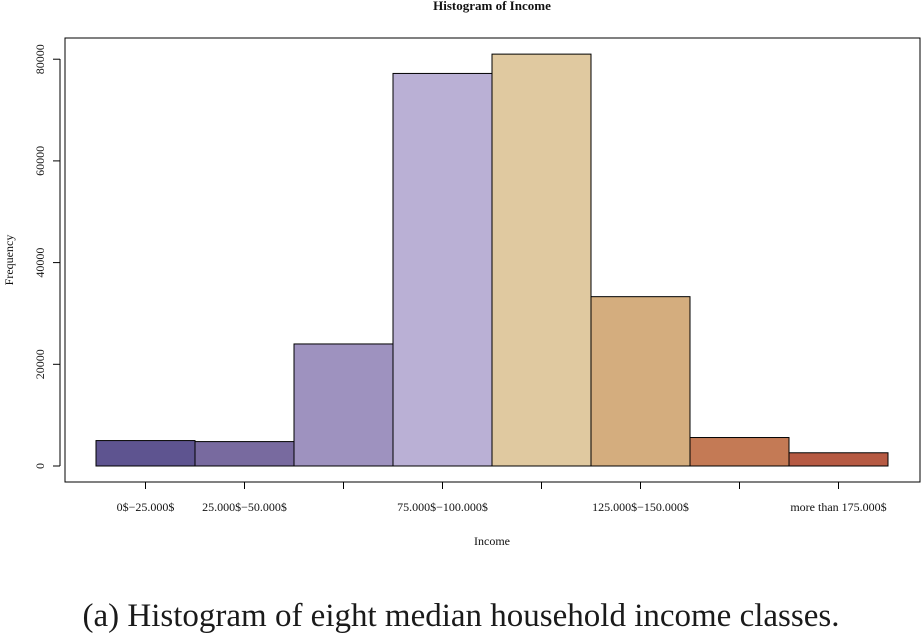  Describe the element at coordinates (9, 260) in the screenshot. I see `y-axis-label: Frequency` at that location.